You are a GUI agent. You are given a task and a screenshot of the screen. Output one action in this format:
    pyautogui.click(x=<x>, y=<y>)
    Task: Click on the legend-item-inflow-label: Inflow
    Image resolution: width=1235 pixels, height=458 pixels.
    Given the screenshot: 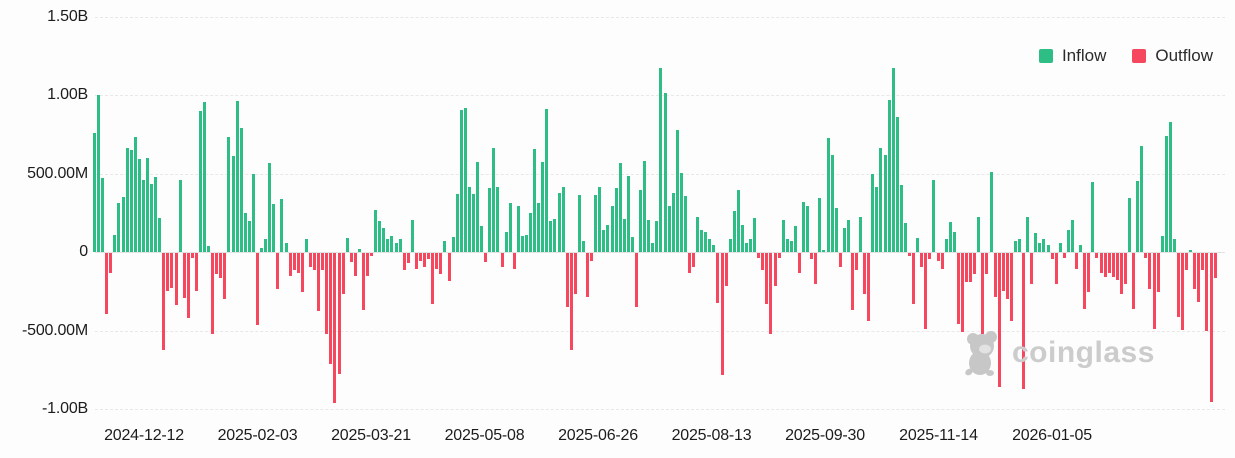 What is the action you would take?
    pyautogui.click(x=1084, y=55)
    